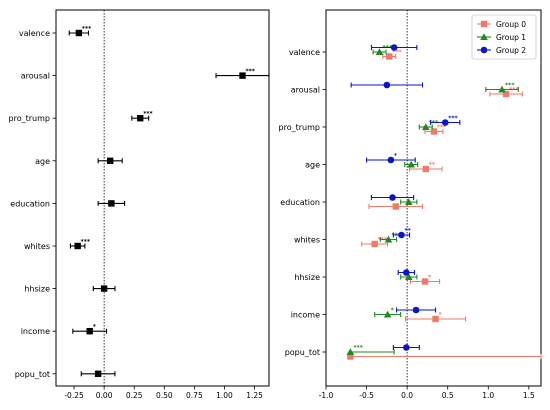 This screenshot has height=410, width=550. I want to click on data-point-series-pro-trump: ***, so click(142, 116).